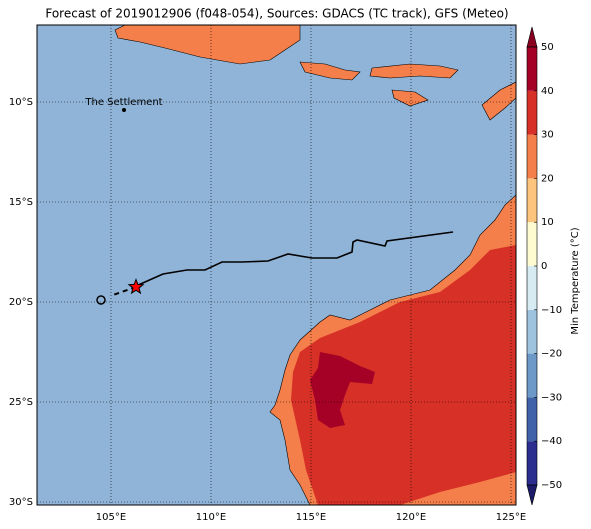 This screenshot has height=529, width=591. What do you see at coordinates (575, 280) in the screenshot?
I see `colorbar-label: Min Temperature (°C)` at bounding box center [575, 280].